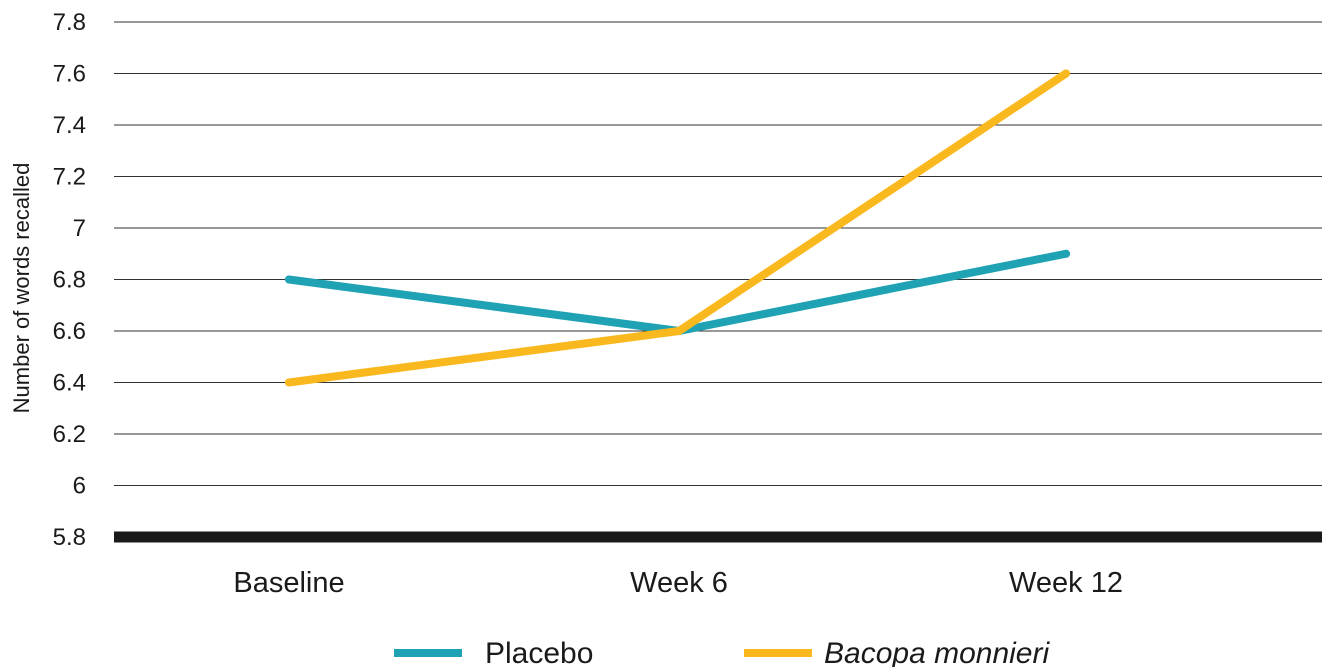  What do you see at coordinates (69, 537) in the screenshot?
I see `y-tick-label: 5.8` at bounding box center [69, 537].